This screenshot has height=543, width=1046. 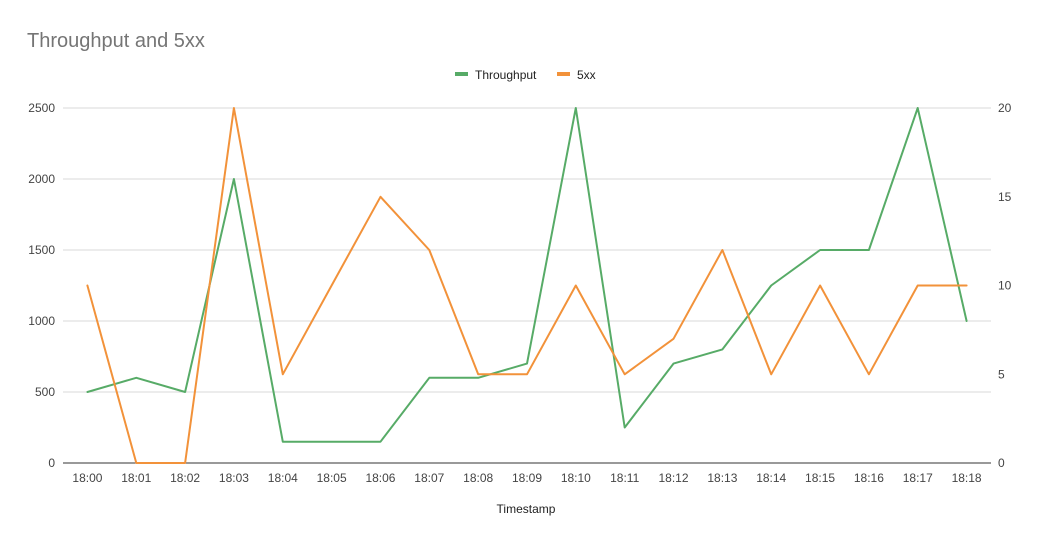 What do you see at coordinates (41, 250) in the screenshot?
I see `y-axis-left-tick-label: 1500` at bounding box center [41, 250].